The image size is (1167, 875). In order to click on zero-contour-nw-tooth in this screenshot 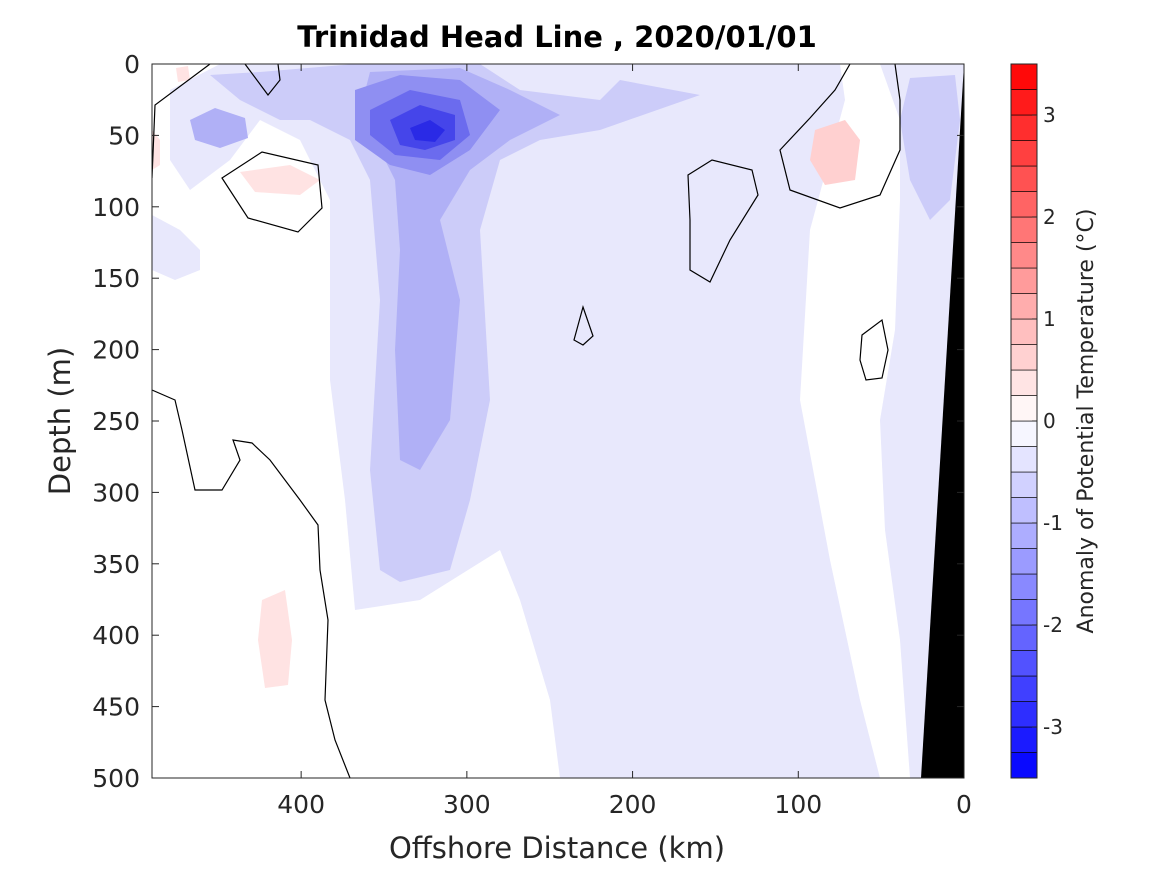, I will do `click(262, 80)`.